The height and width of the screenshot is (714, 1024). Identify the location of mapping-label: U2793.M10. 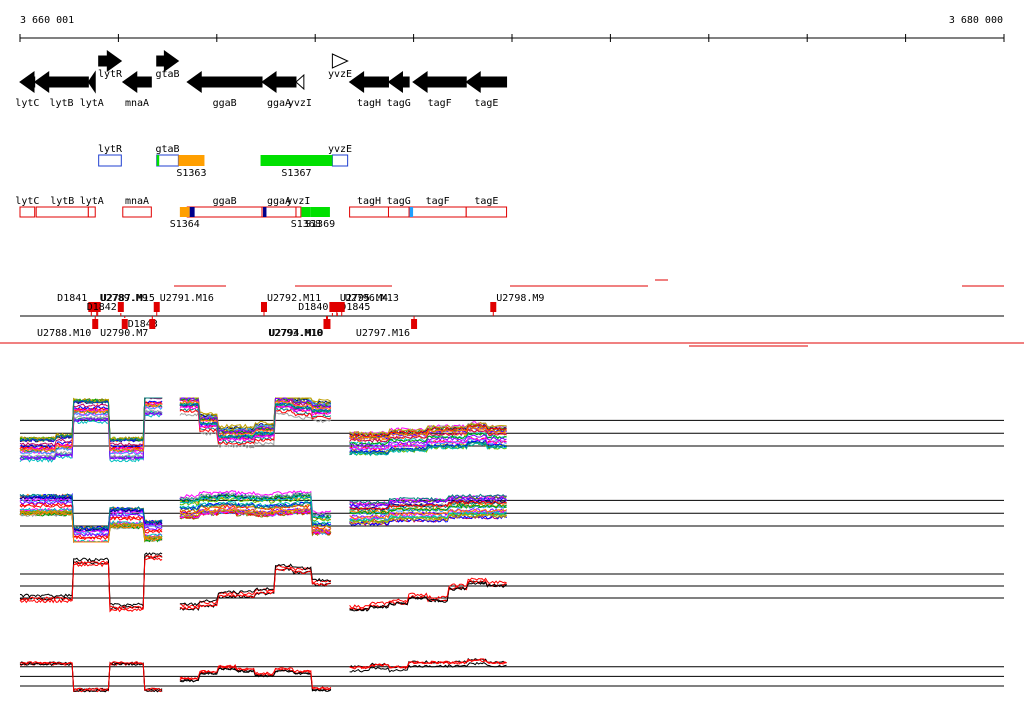
(295, 333).